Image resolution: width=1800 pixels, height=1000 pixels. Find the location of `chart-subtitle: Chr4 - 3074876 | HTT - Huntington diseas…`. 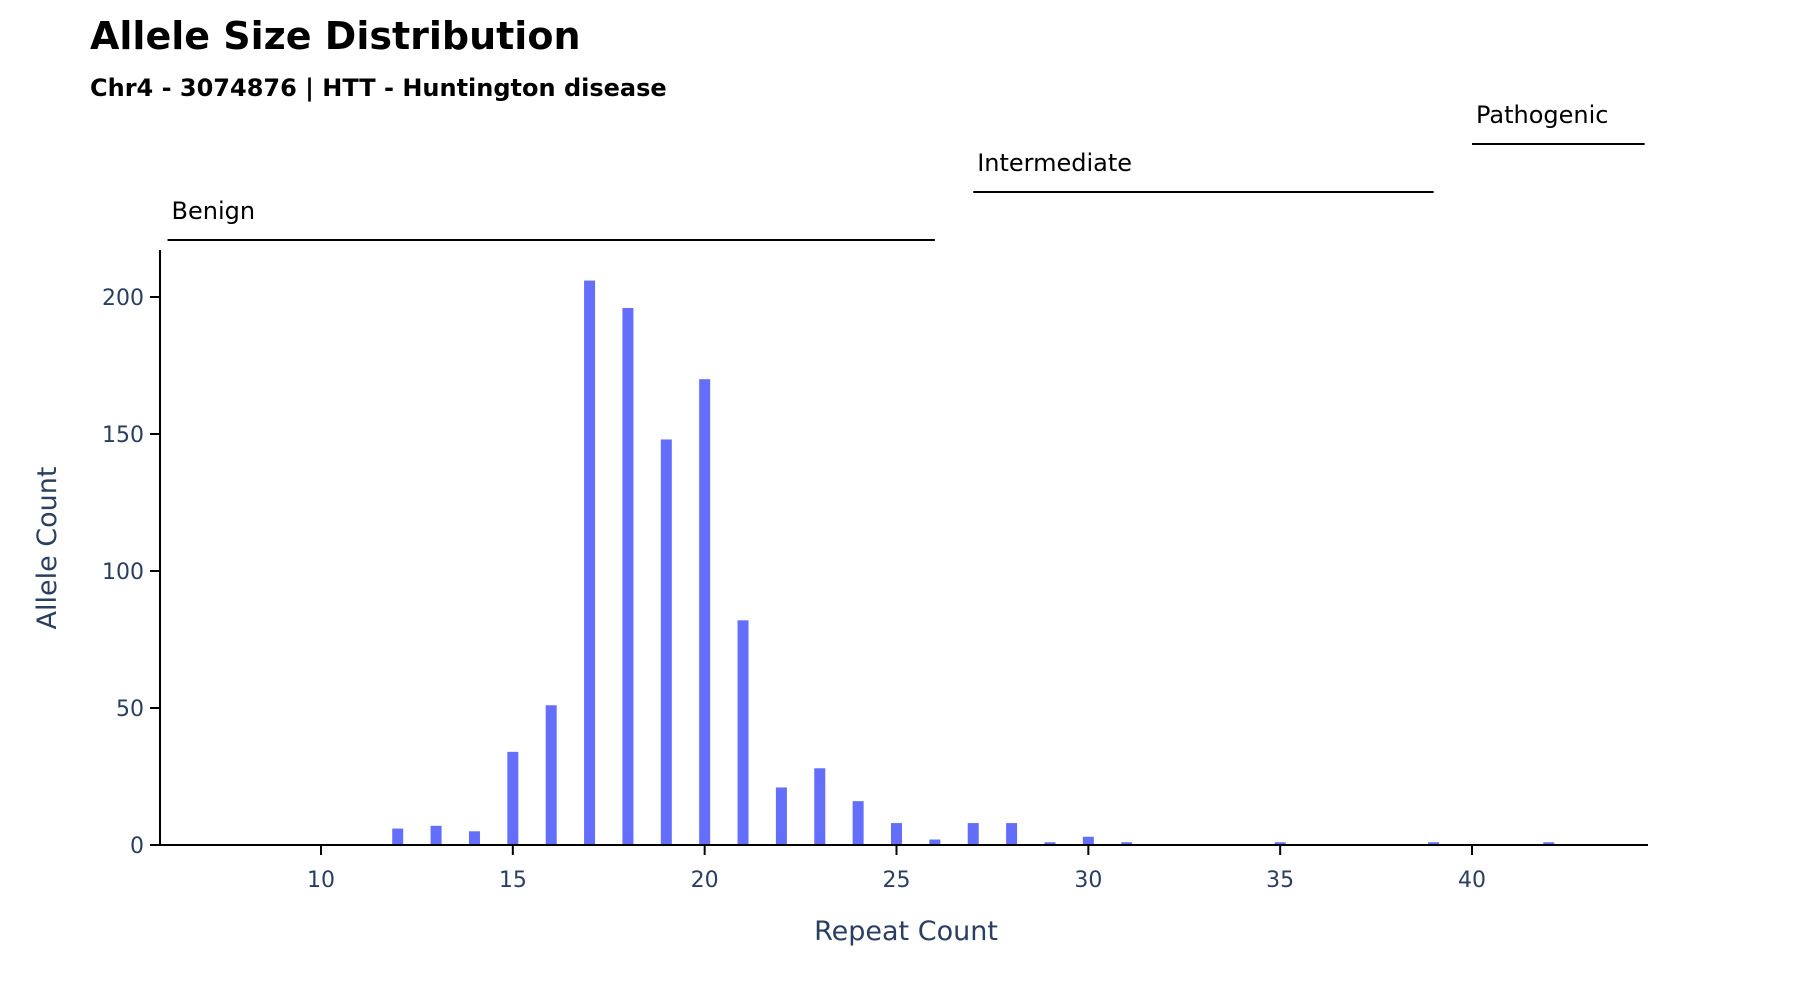

chart-subtitle: Chr4 - 3074876 | HTT - Huntington diseas… is located at coordinates (378, 88).